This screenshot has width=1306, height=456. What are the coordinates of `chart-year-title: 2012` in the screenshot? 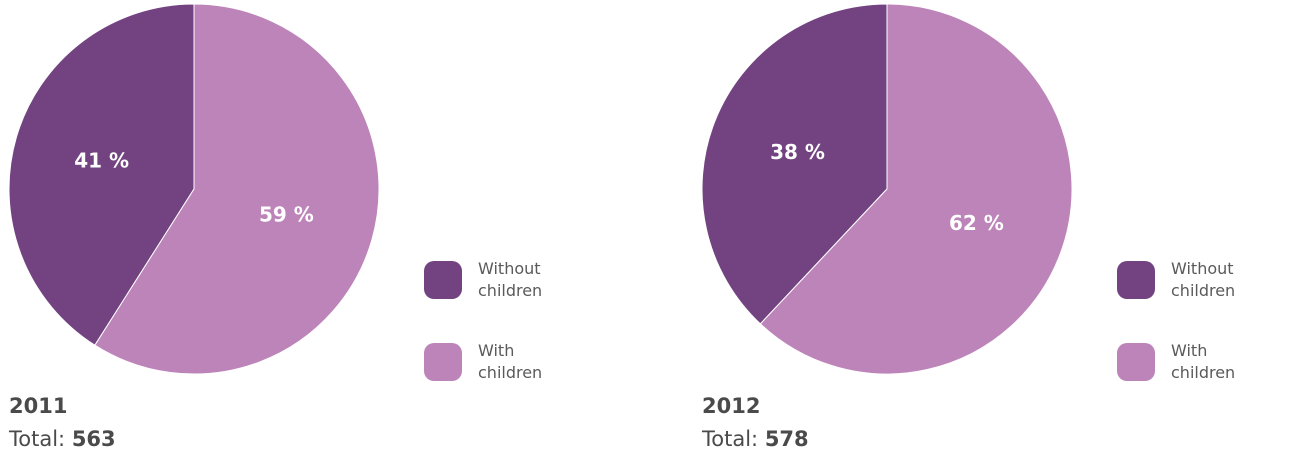 It's located at (731, 406).